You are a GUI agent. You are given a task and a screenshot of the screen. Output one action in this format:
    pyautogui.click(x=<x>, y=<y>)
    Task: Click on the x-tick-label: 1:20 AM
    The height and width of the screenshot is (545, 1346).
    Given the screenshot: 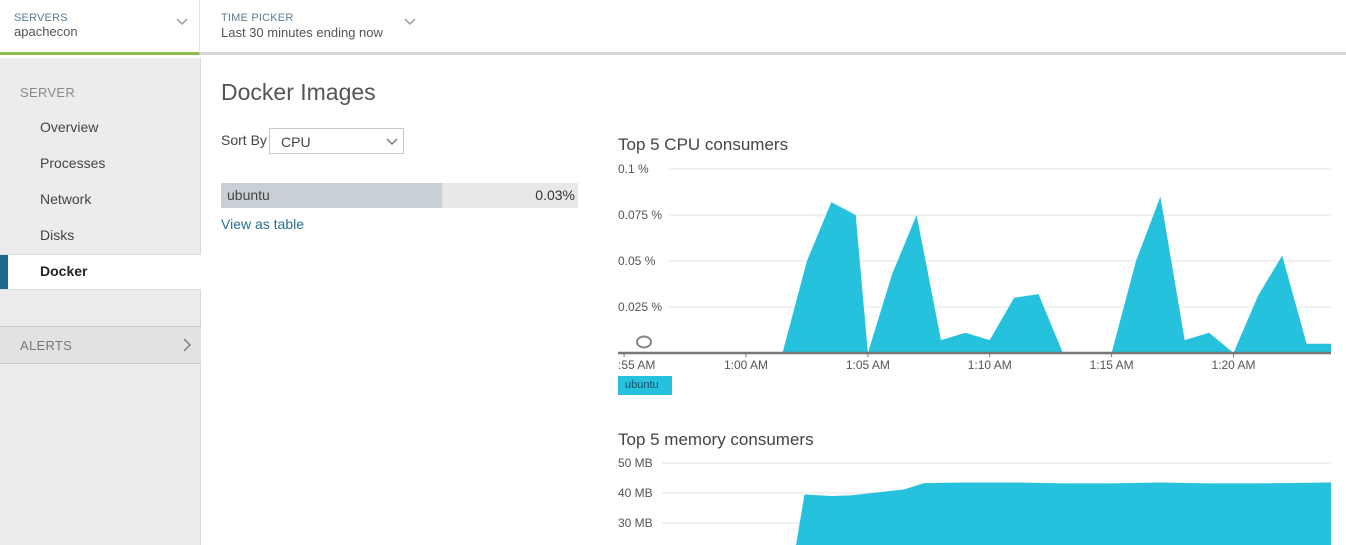 What is the action you would take?
    pyautogui.click(x=1233, y=365)
    